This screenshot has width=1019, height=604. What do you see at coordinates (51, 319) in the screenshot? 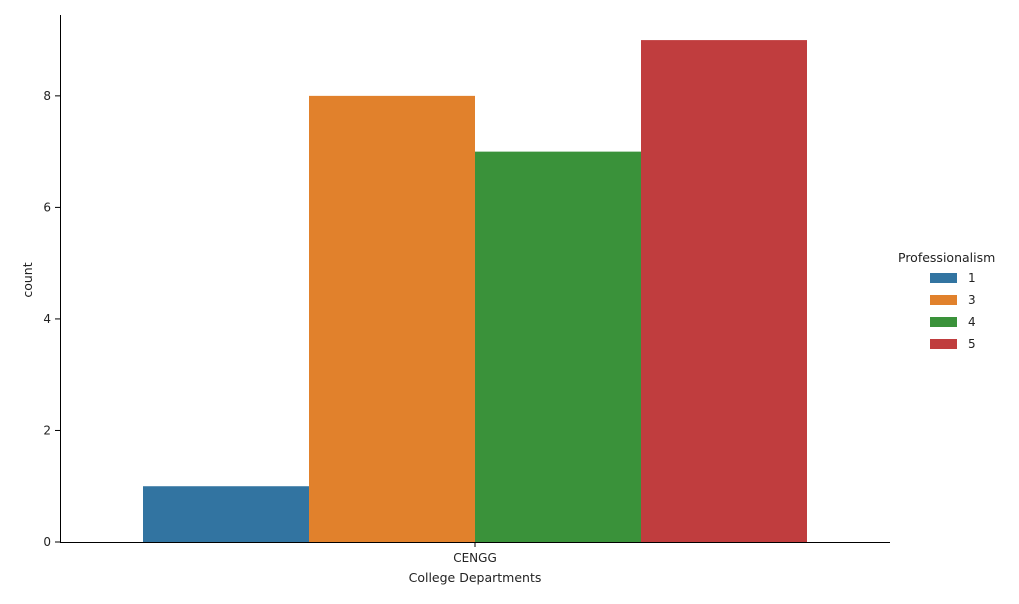
I see `y-axis-ticks: 0 2 4 6 8` at bounding box center [51, 319].